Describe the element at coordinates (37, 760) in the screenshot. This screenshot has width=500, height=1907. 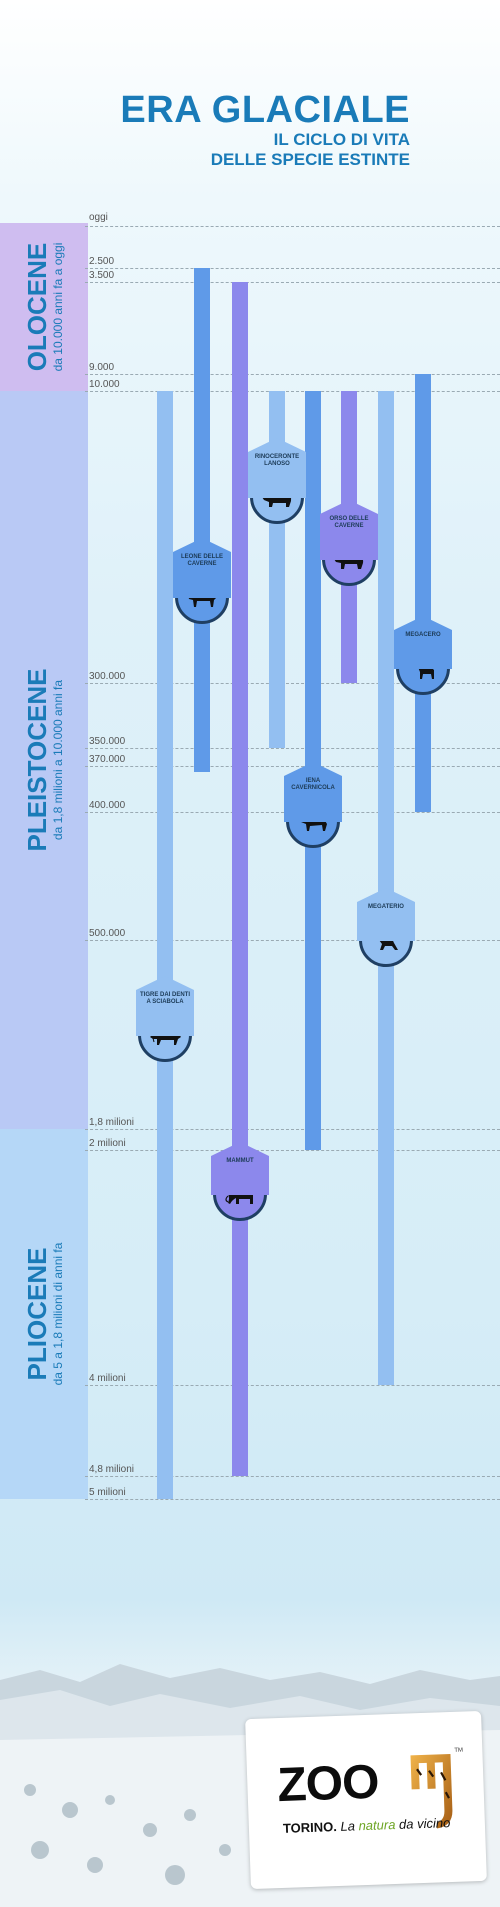
I see `era-pleistocene-name: PLEISTOCENE` at that location.